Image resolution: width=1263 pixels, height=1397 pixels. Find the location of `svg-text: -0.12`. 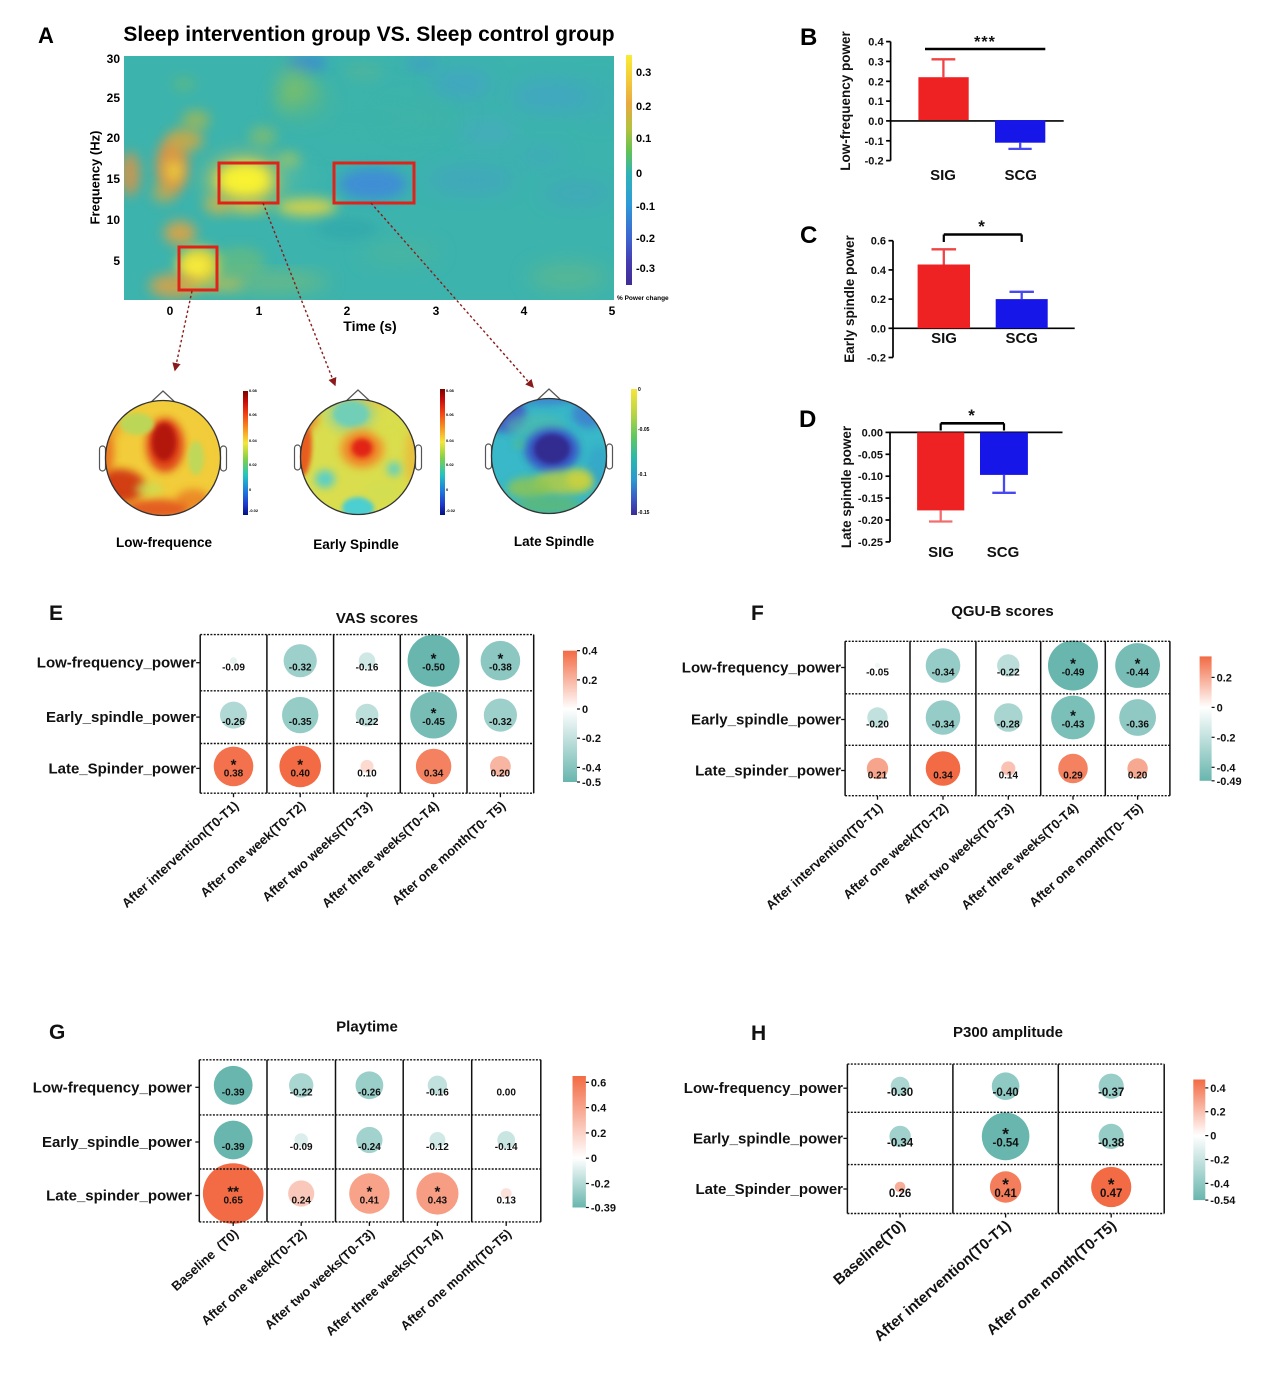

svg-text: -0.12 is located at coordinates (437, 1147).